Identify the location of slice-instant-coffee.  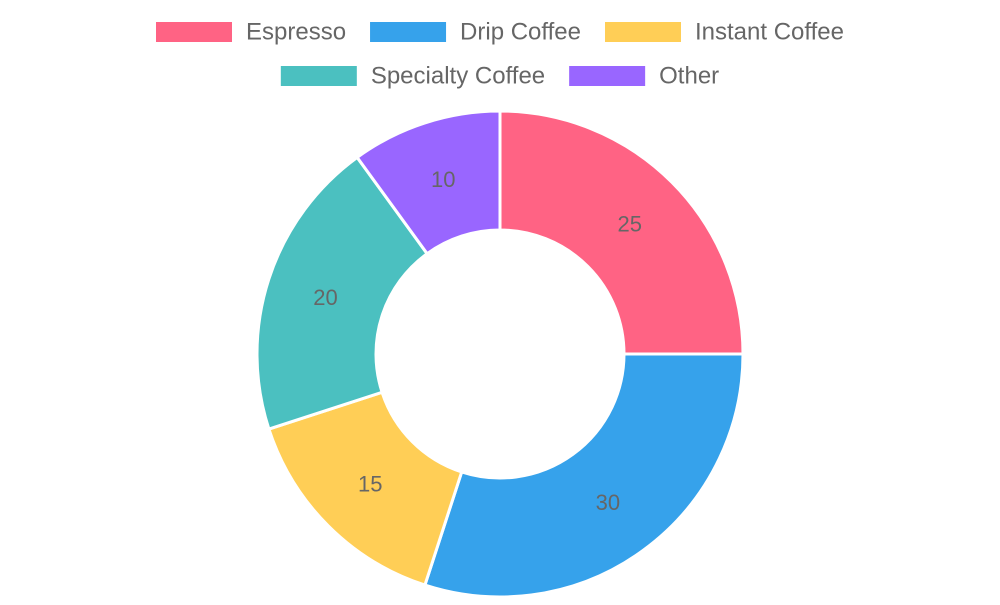
(365, 488).